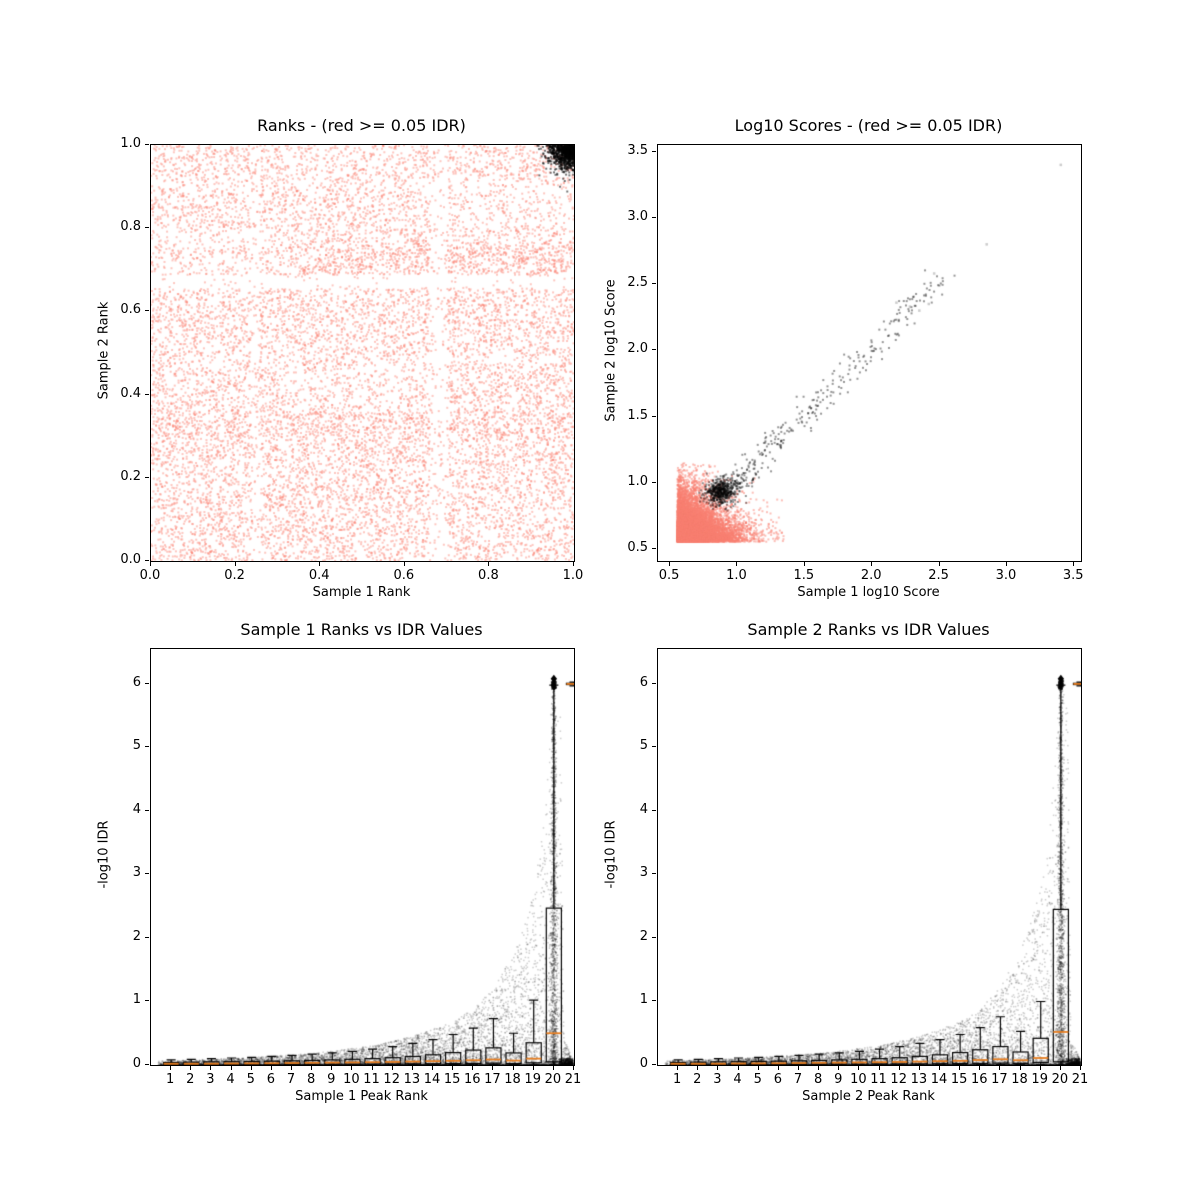  I want to click on x-tick-label: 14, so click(432, 1079).